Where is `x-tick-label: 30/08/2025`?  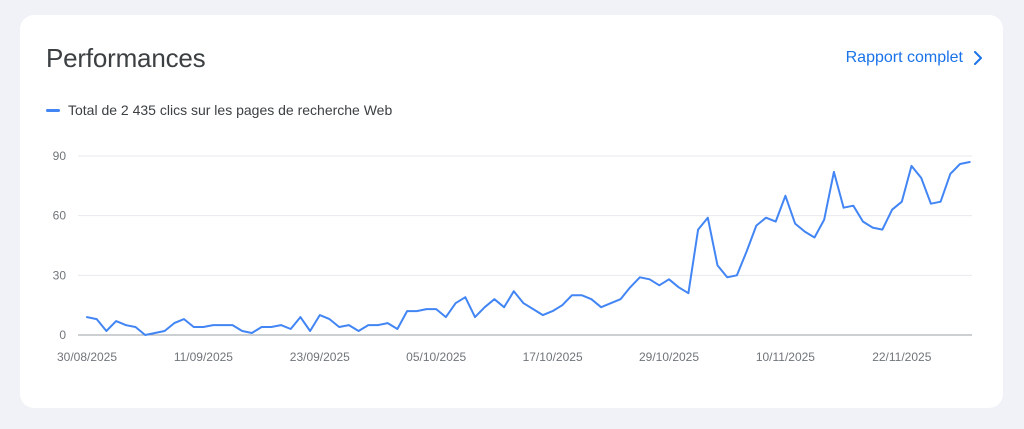 x-tick-label: 30/08/2025 is located at coordinates (87, 357).